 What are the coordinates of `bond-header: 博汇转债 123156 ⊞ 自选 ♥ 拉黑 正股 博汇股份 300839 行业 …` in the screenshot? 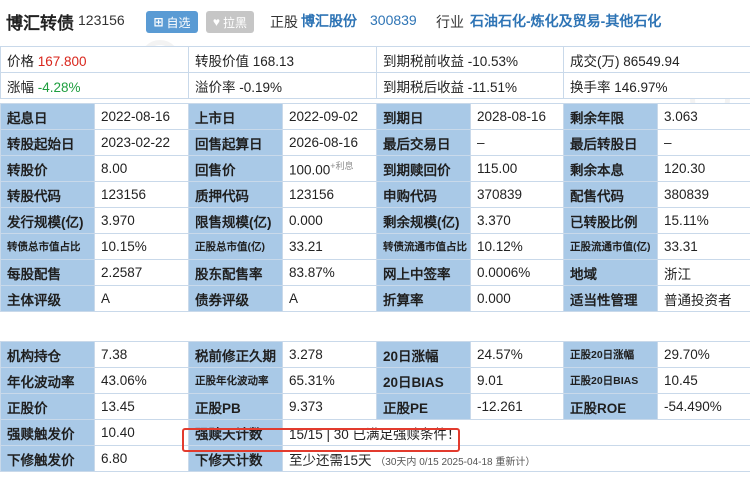 It's located at (375, 22).